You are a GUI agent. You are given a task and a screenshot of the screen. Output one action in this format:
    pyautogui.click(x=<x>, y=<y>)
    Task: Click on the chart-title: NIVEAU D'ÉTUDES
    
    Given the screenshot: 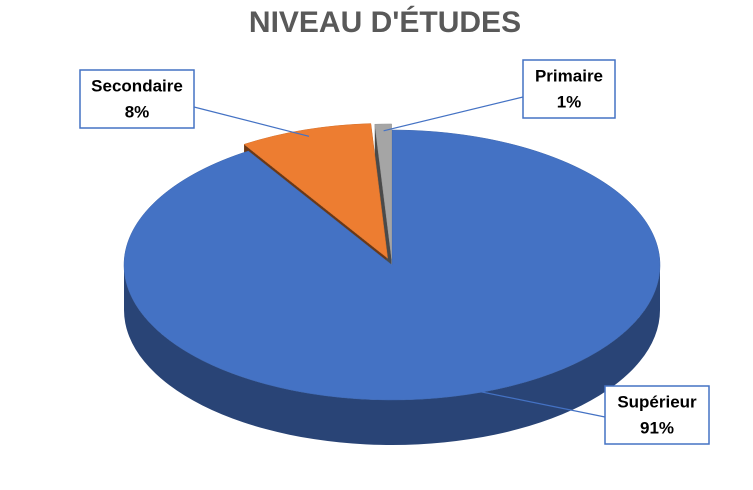 What is the action you would take?
    pyautogui.click(x=385, y=22)
    